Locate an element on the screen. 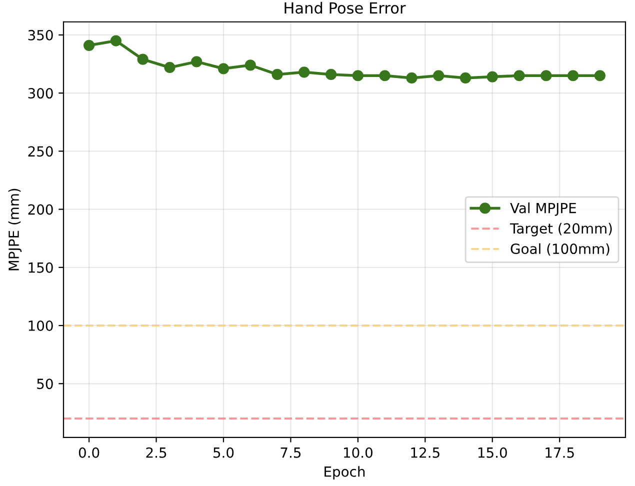  legend-label: Val MPJPE is located at coordinates (543, 209).